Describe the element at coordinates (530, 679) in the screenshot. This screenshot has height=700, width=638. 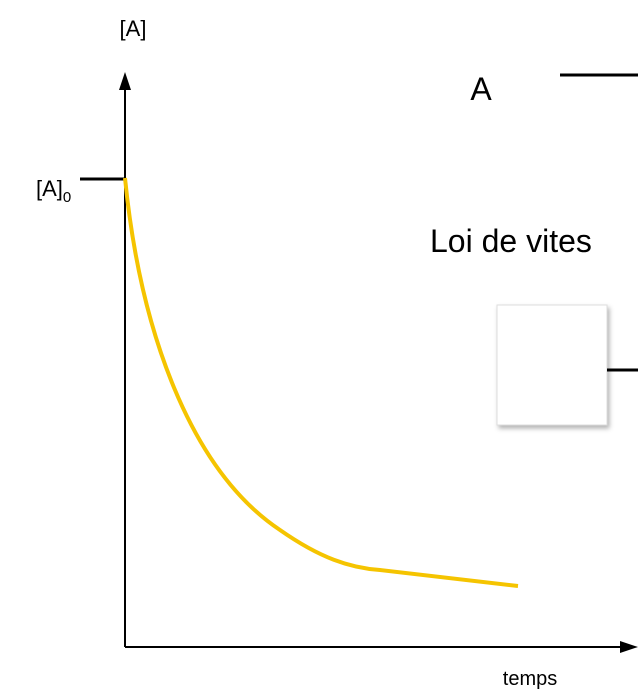
I see `x-axis-label: temps` at that location.